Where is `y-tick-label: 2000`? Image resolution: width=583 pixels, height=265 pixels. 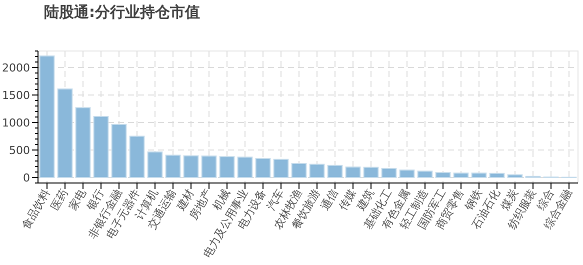 y-tick-label: 2000 is located at coordinates (16, 68).